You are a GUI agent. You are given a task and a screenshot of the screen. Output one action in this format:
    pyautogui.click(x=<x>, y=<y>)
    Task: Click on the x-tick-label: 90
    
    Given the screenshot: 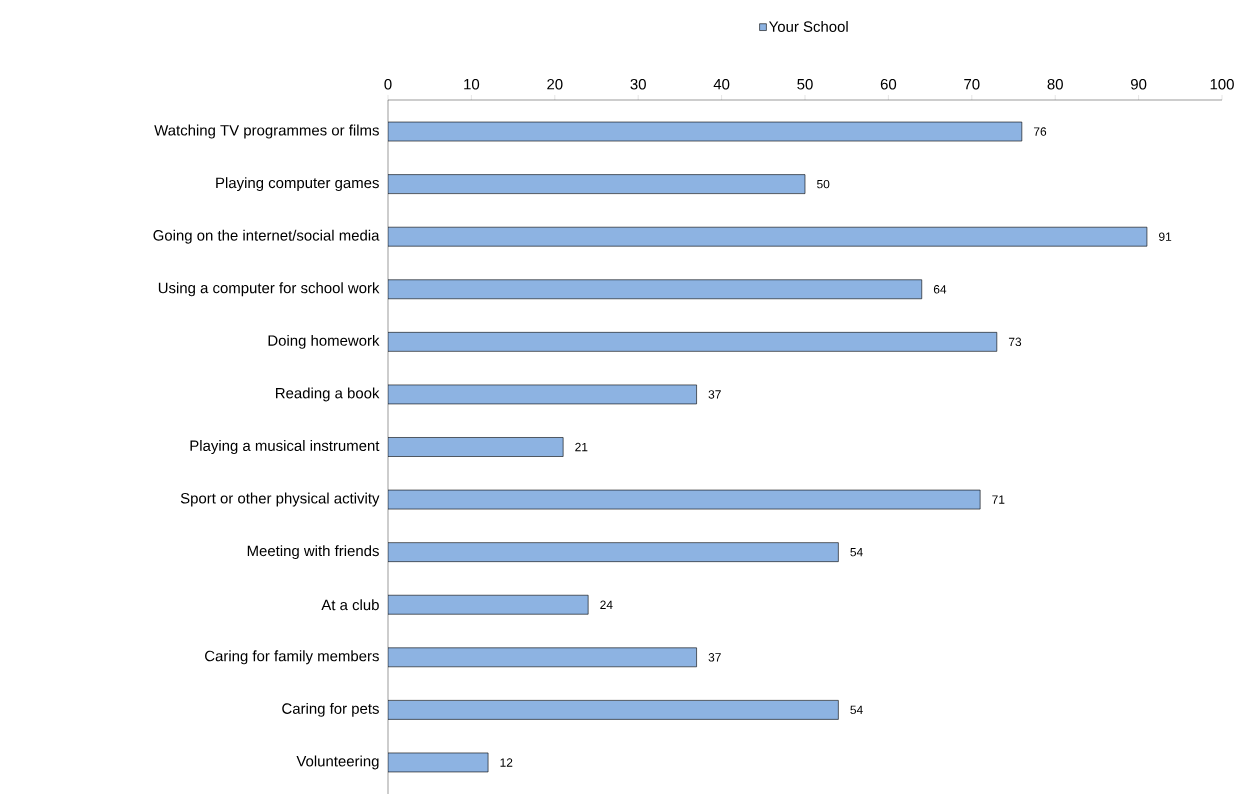 What is the action you would take?
    pyautogui.click(x=1138, y=84)
    